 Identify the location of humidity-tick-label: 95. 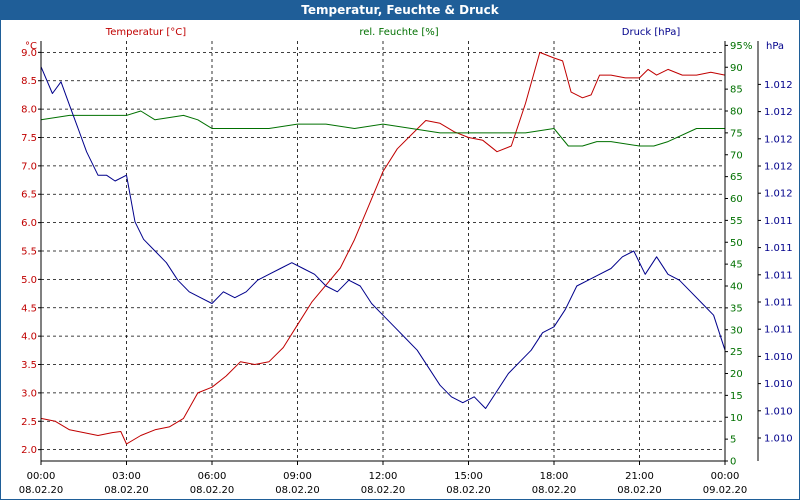
(736, 46).